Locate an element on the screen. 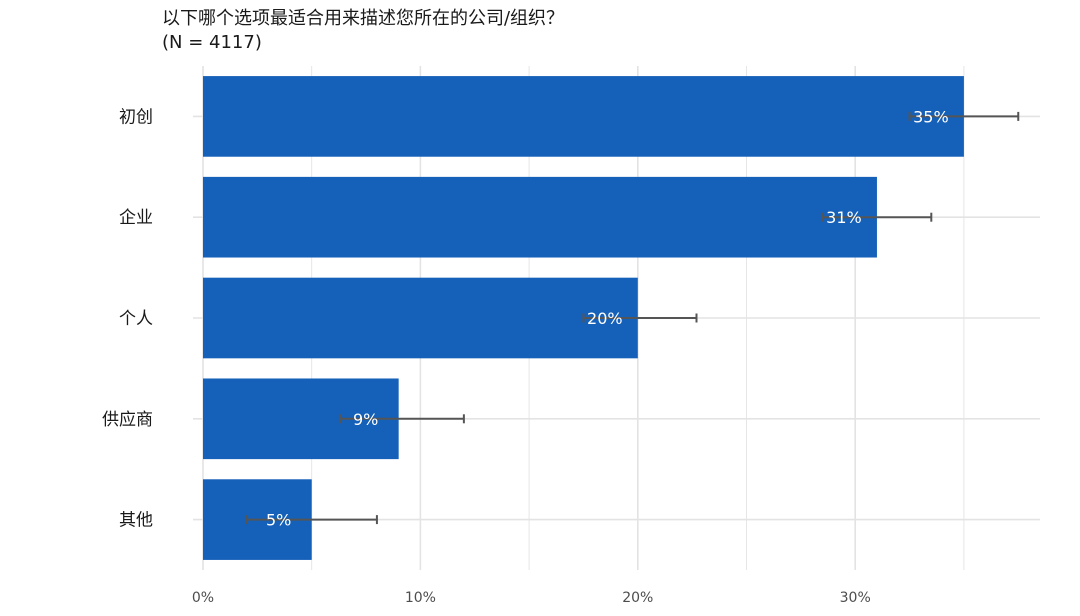 The width and height of the screenshot is (1080, 616). category-label: 个人 is located at coordinates (136, 319).